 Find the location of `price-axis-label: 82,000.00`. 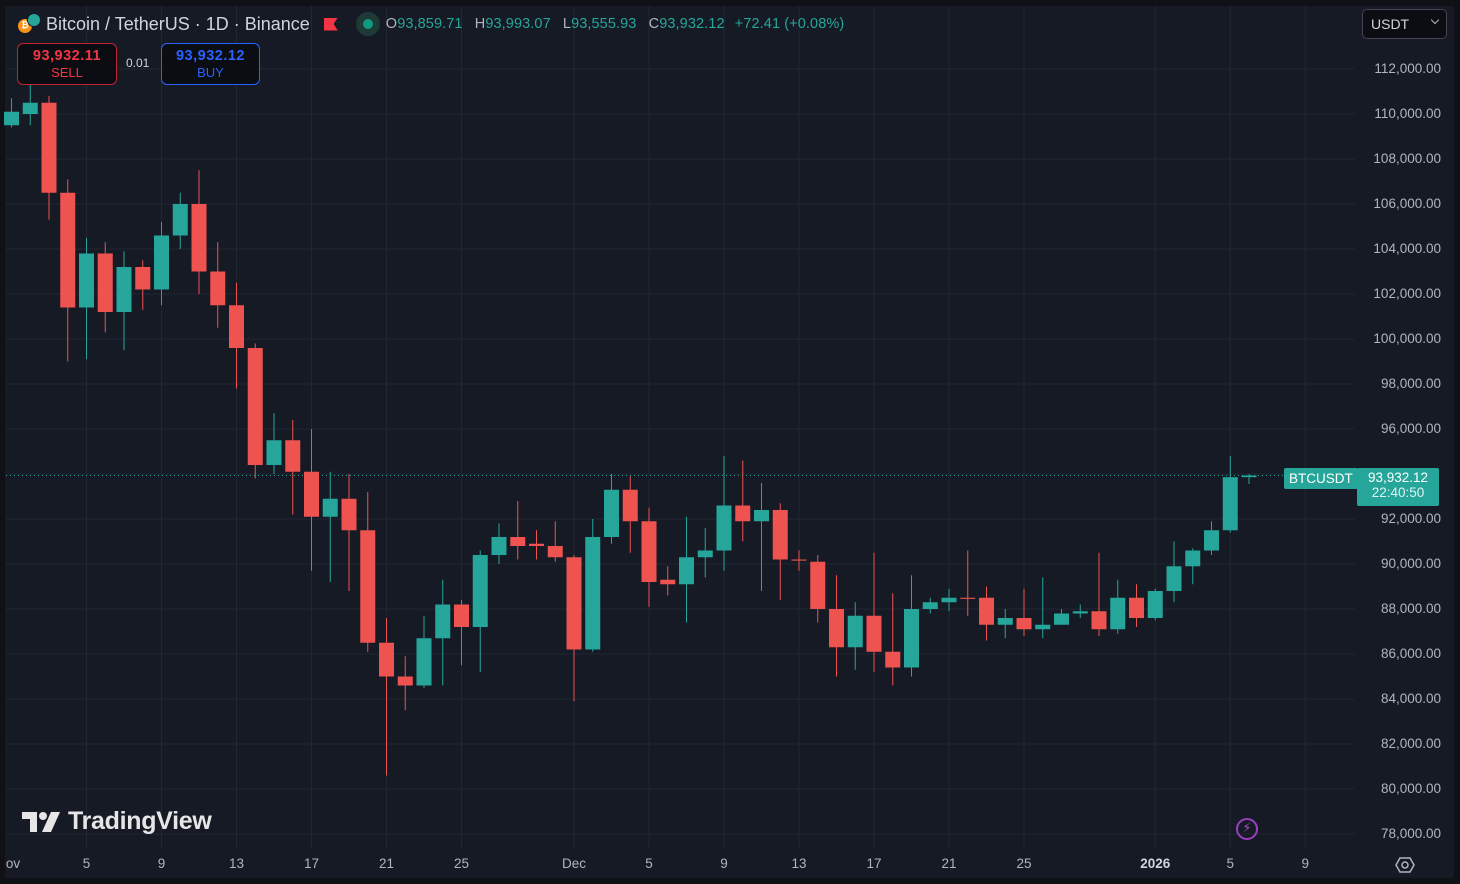

price-axis-label: 82,000.00 is located at coordinates (1410, 743).